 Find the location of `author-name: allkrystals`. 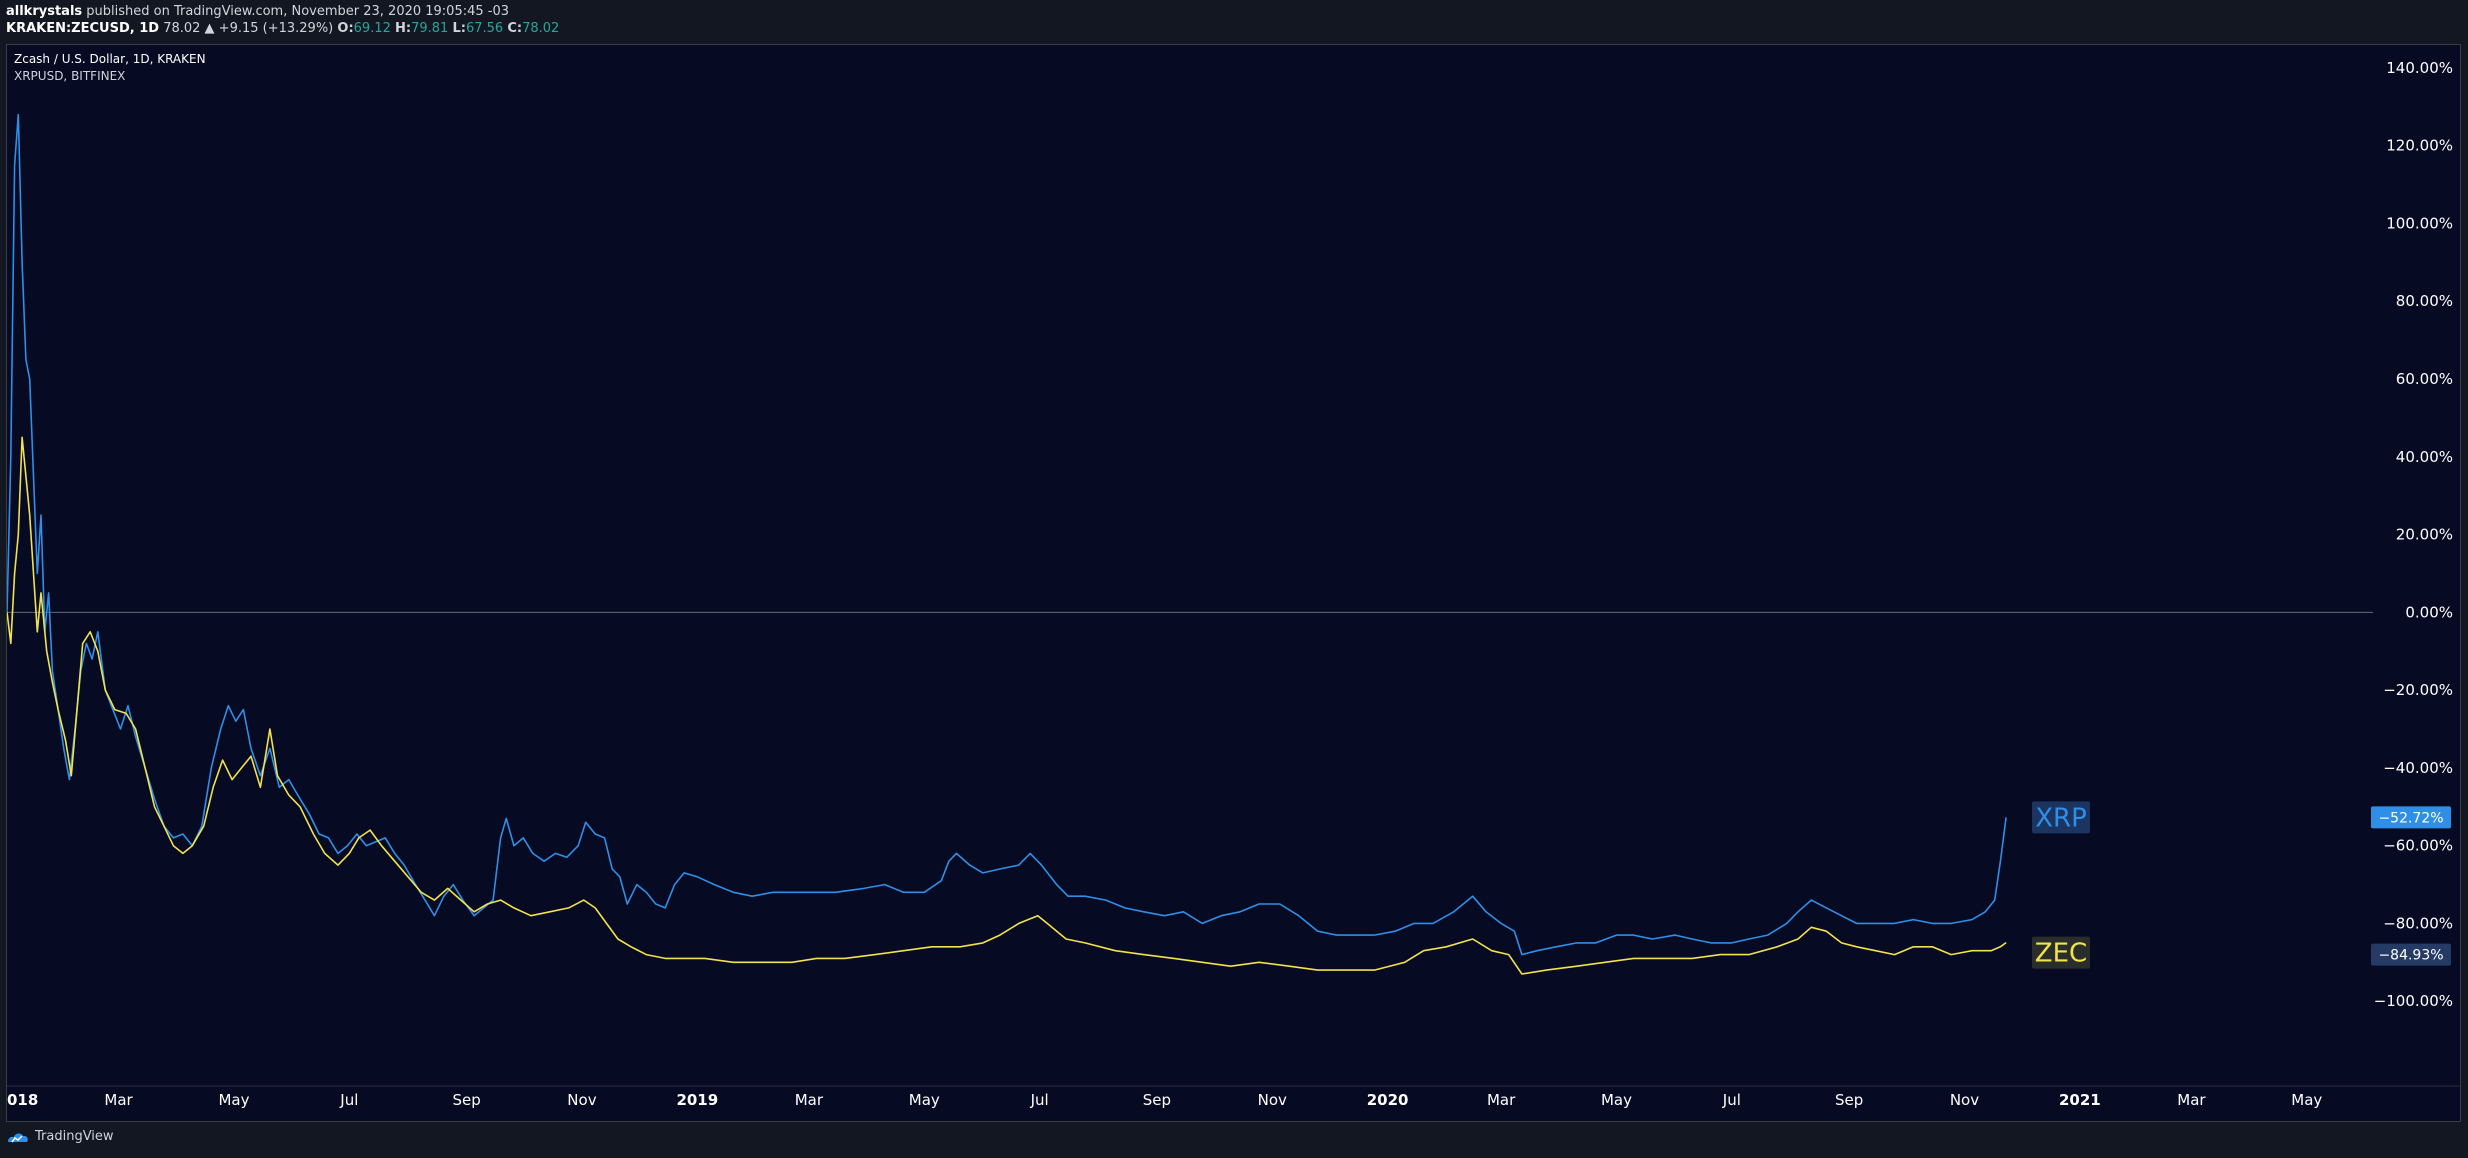

author-name: allkrystals is located at coordinates (44, 11).